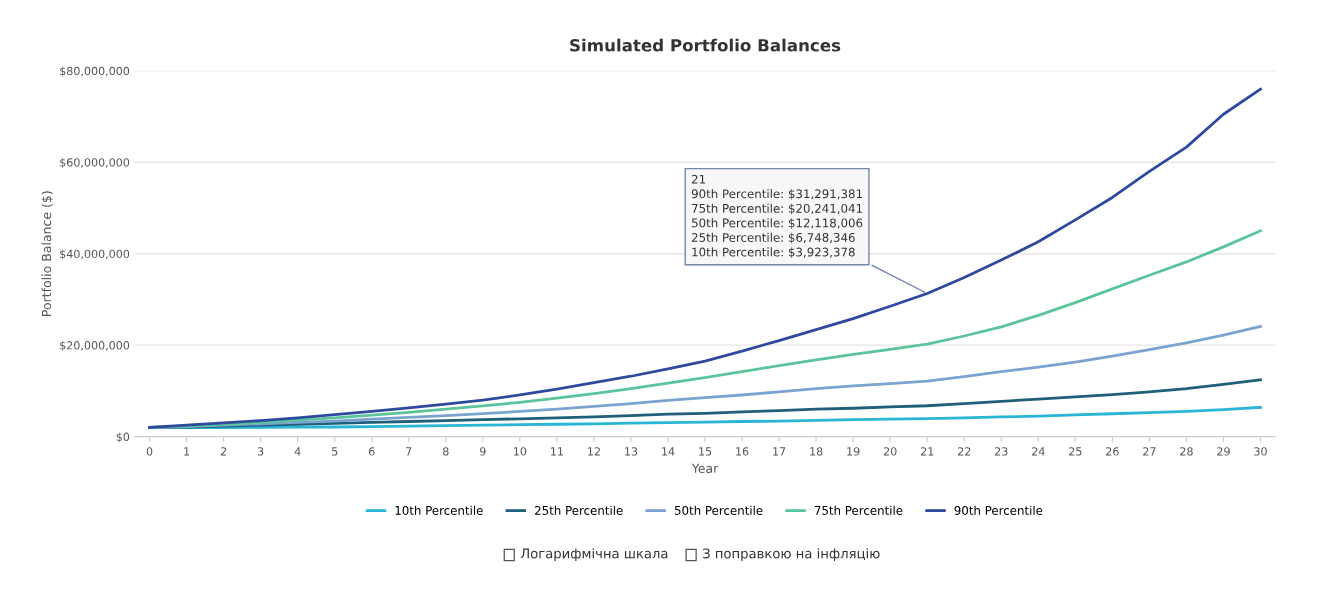  What do you see at coordinates (742, 451) in the screenshot?
I see `x-tick-label: 16` at bounding box center [742, 451].